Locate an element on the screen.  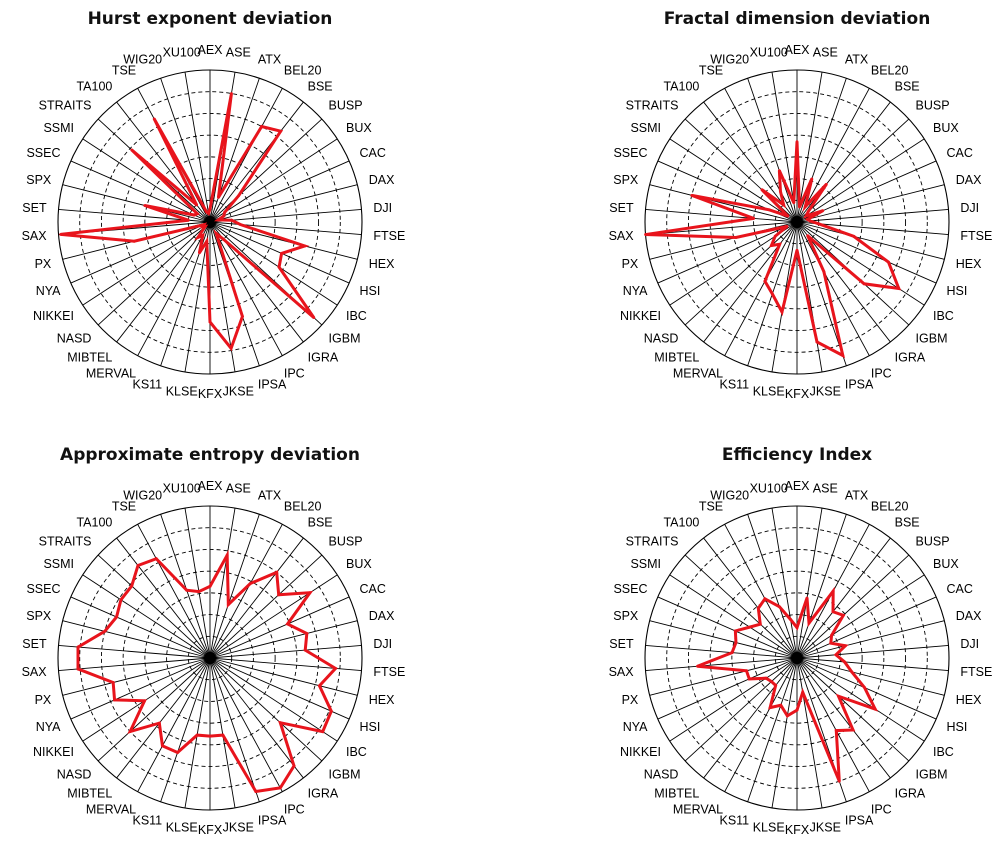
data-point-ta100 is located at coordinates (197, 205).